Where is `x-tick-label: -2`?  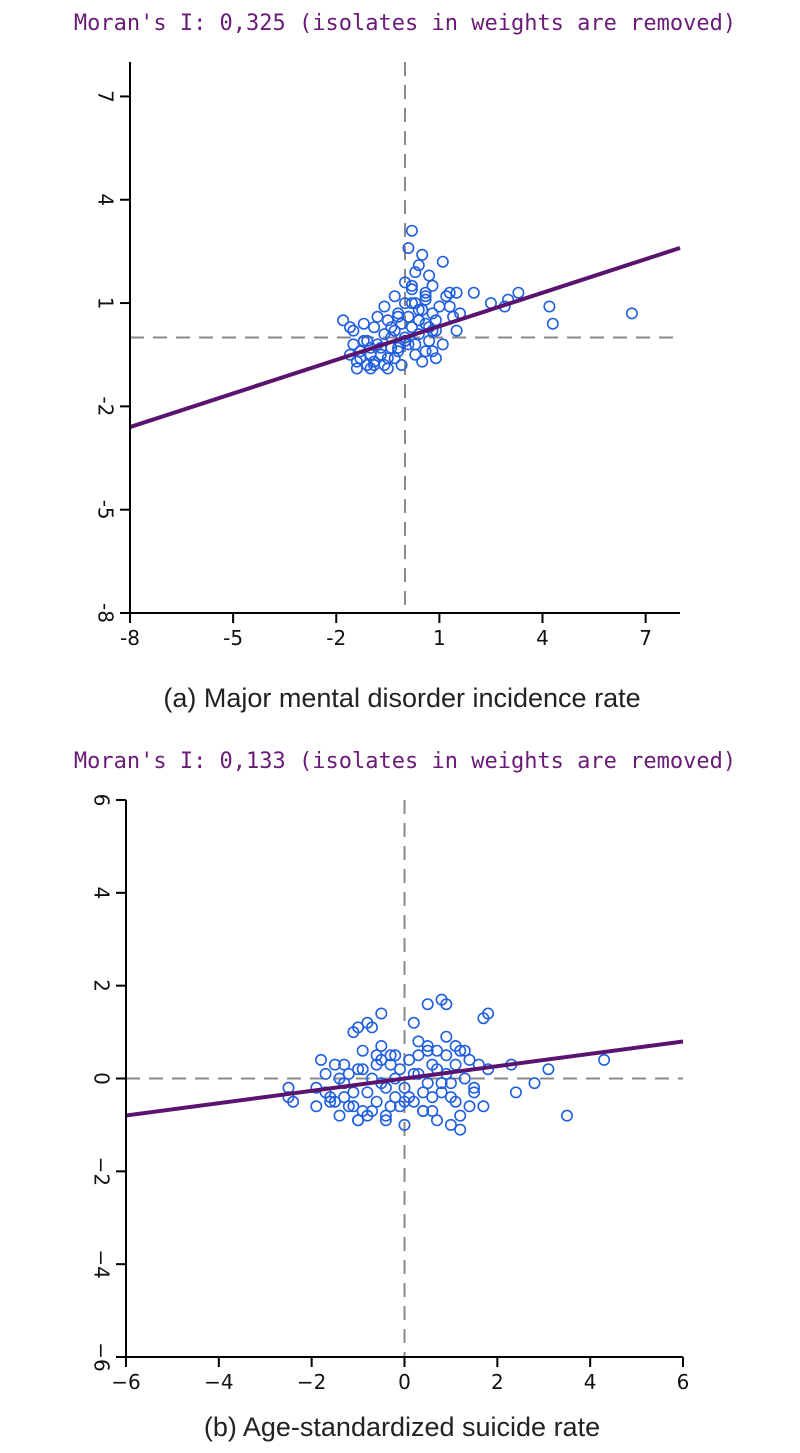
x-tick-label: -2 is located at coordinates (336, 638).